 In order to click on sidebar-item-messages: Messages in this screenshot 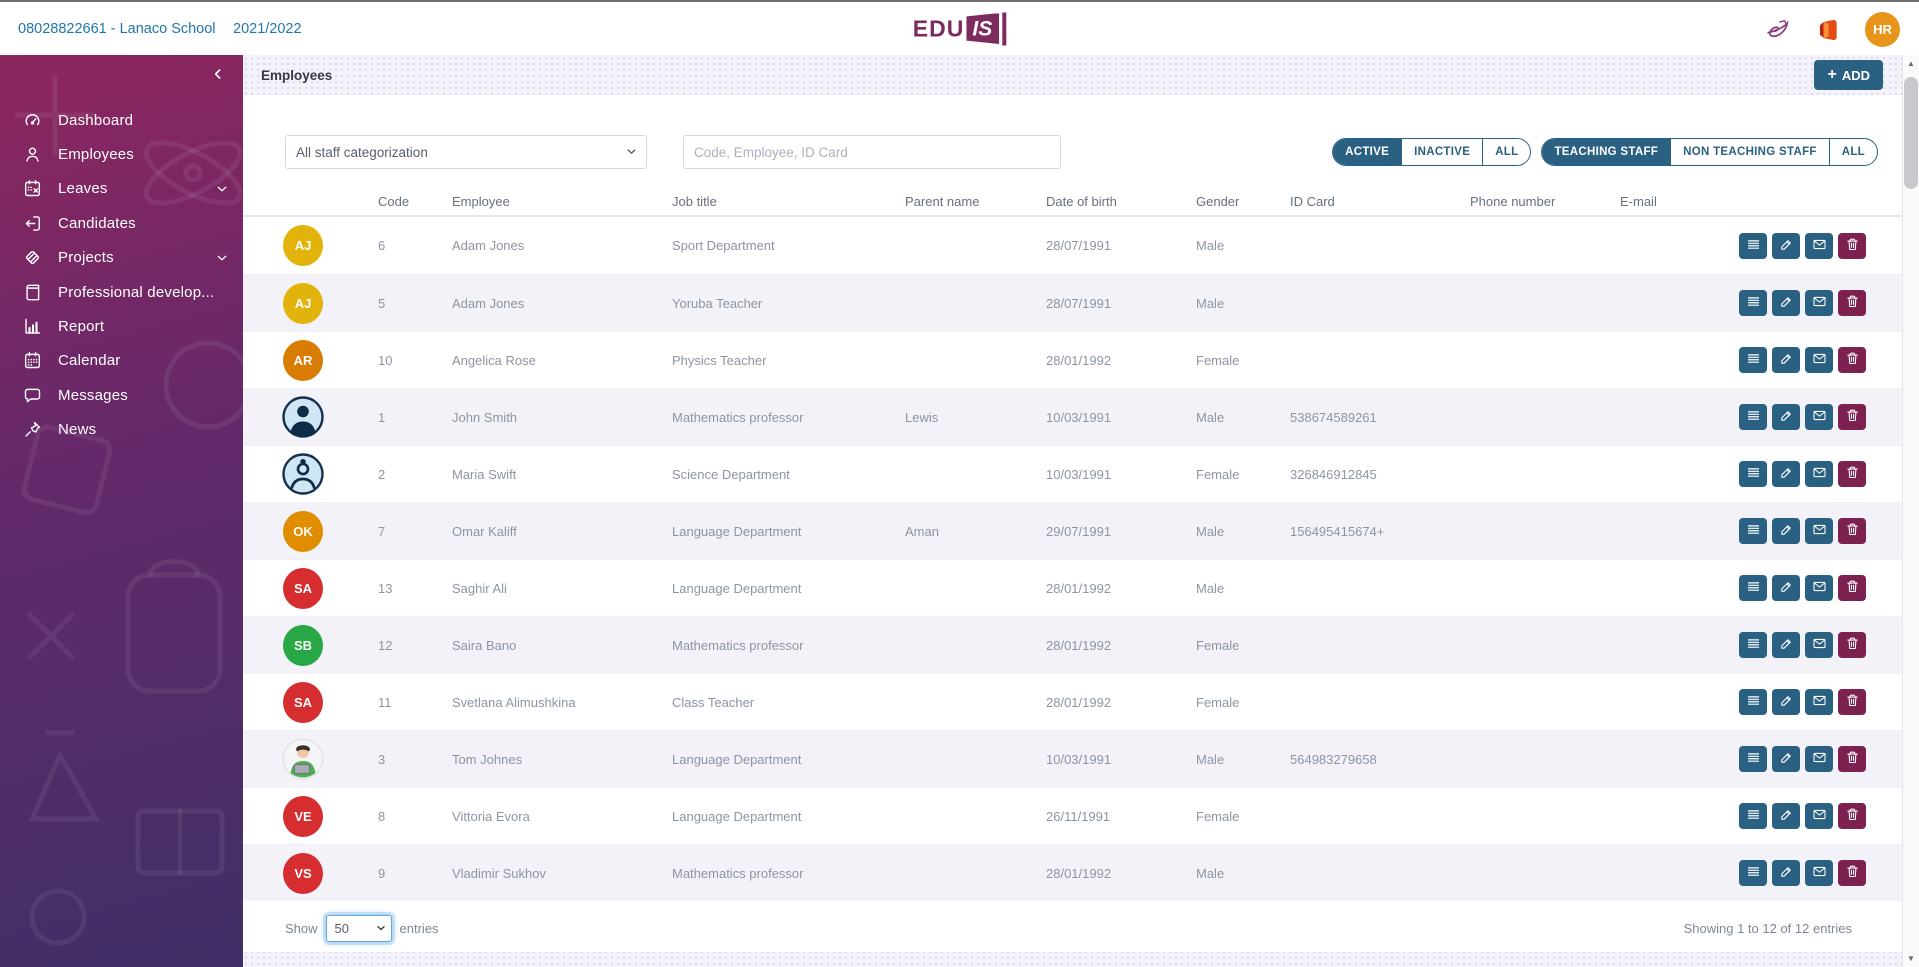, I will do `click(121, 395)`.